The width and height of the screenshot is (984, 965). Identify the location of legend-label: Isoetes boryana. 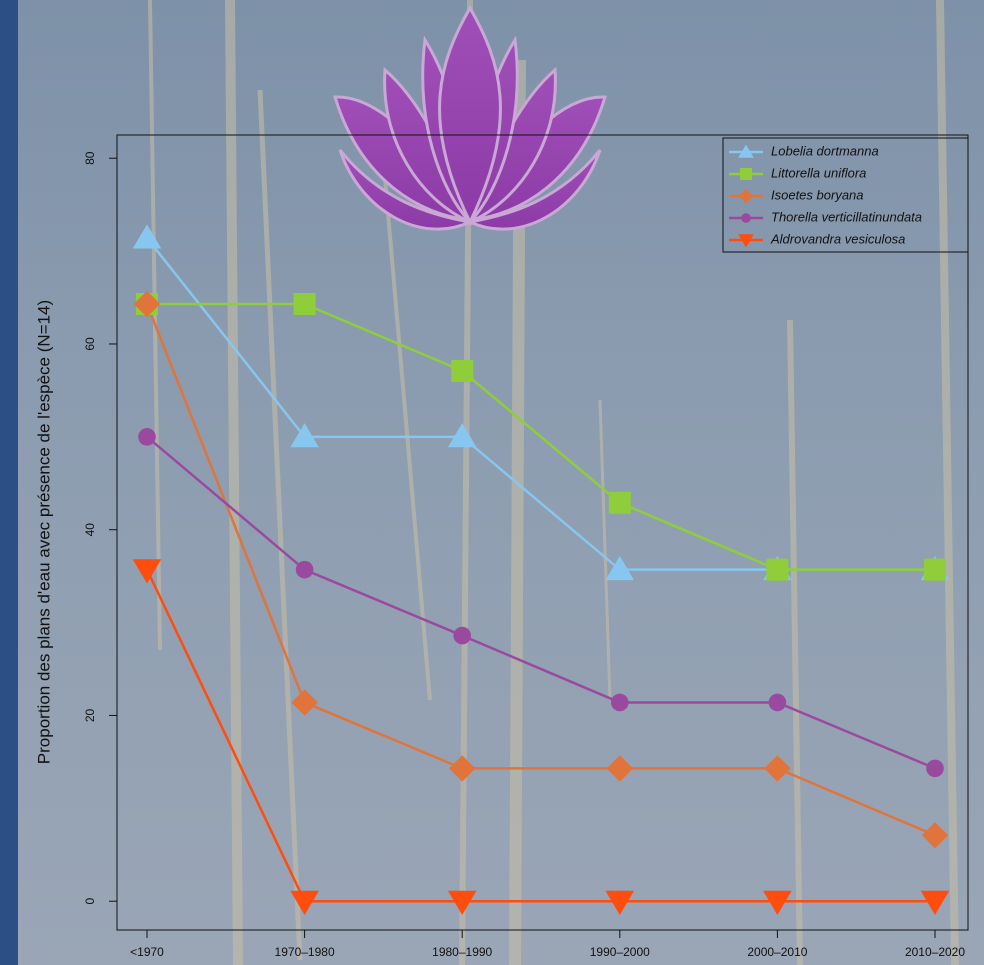
(817, 194).